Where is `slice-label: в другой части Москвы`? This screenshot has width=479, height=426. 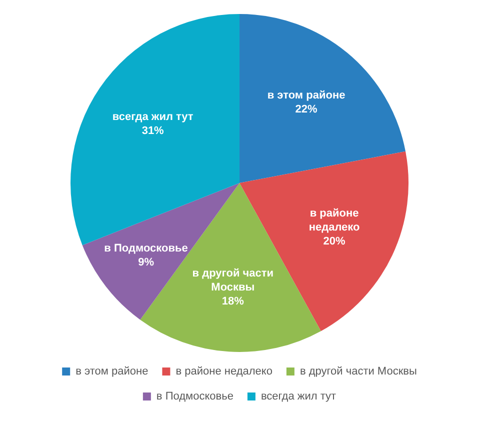 slice-label: в другой части Москвы is located at coordinates (233, 281).